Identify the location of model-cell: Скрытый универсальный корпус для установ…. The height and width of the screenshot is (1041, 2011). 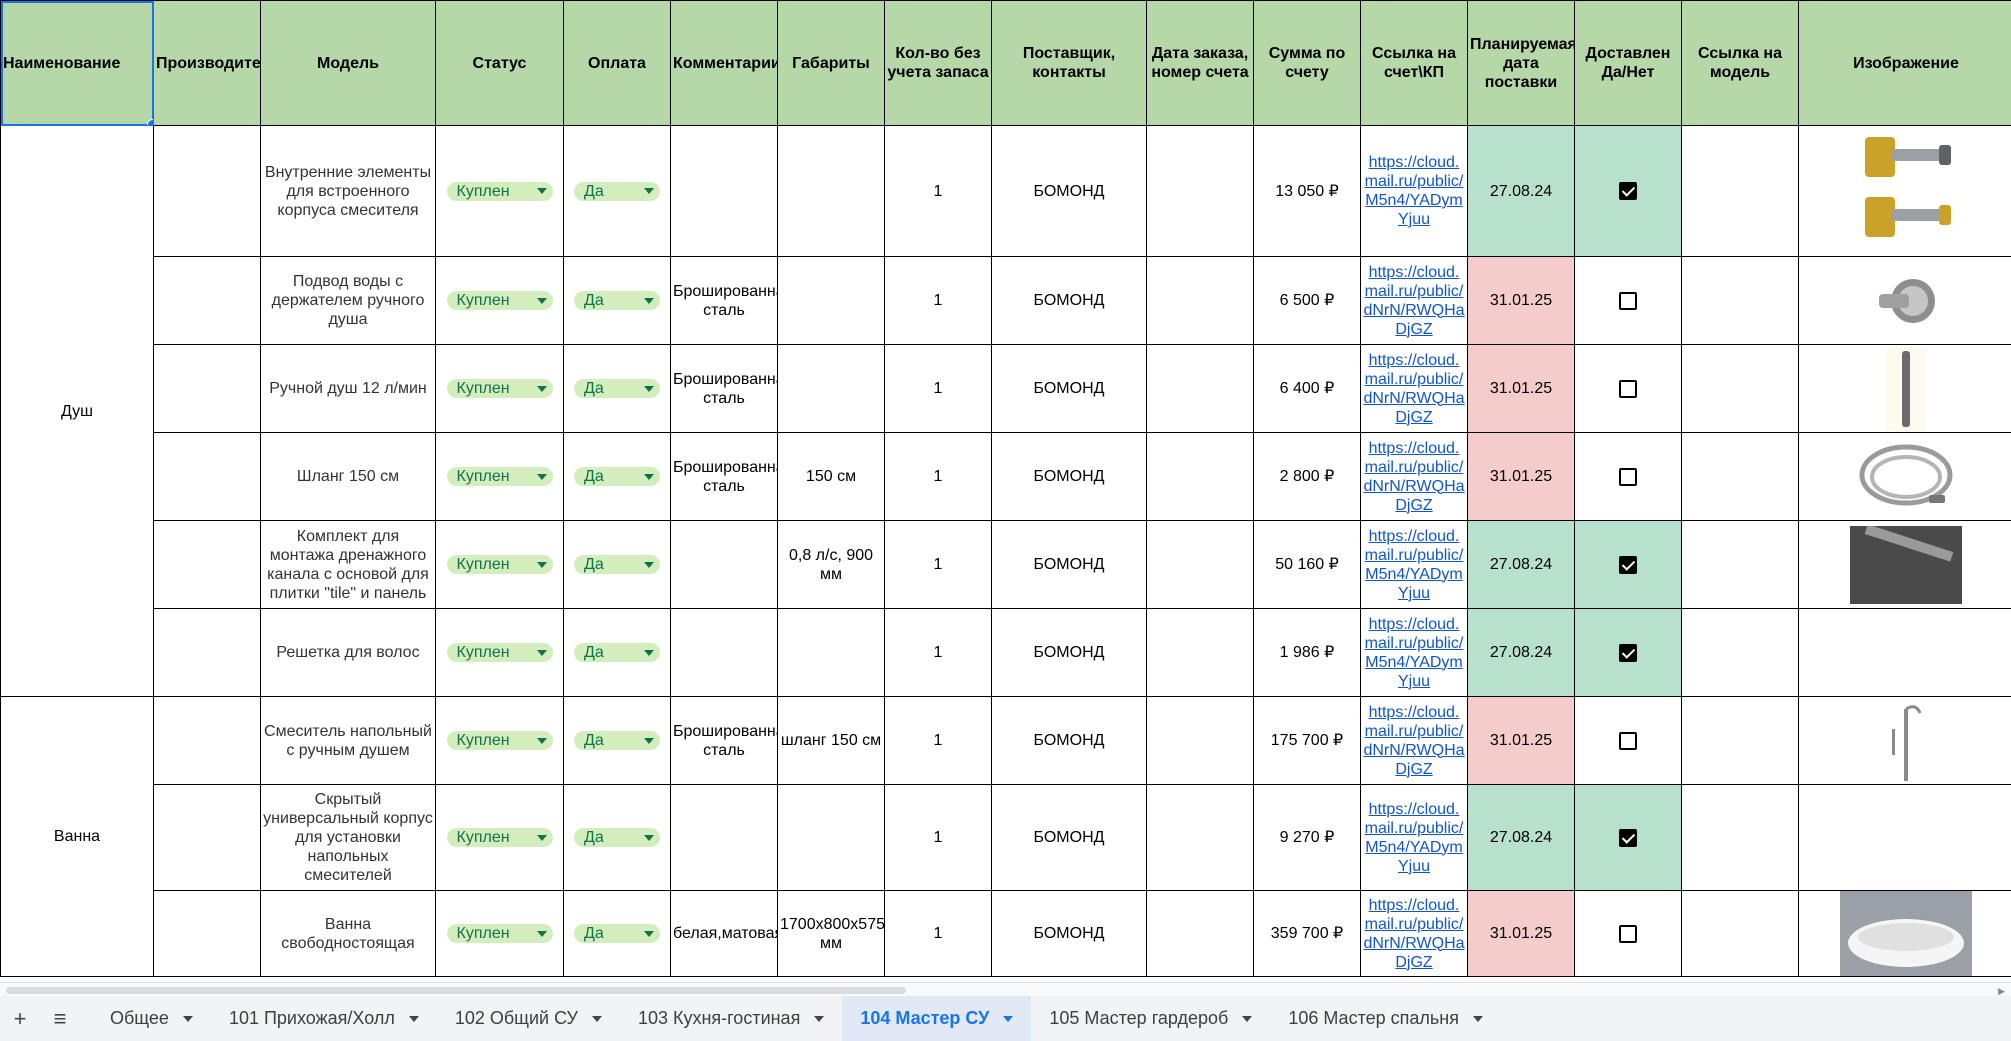
(348, 837).